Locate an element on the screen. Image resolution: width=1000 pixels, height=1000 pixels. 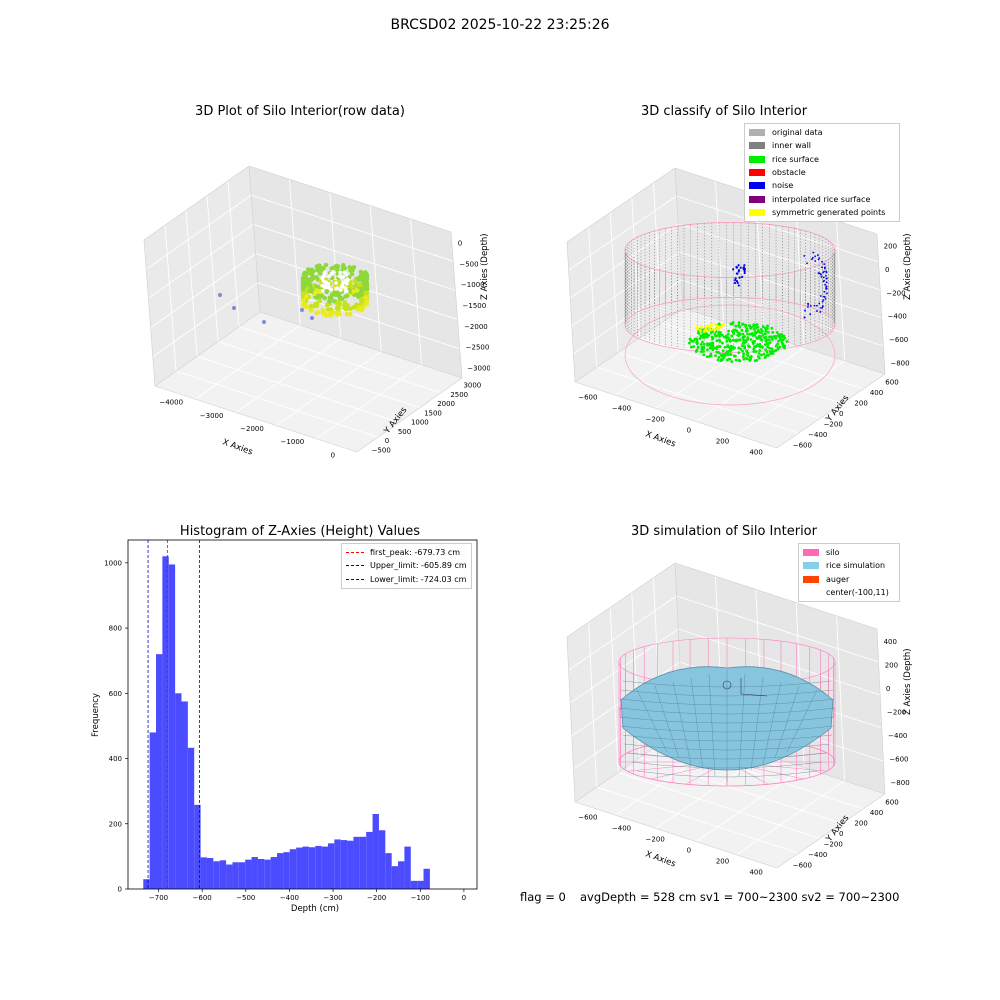
p4-rice-mesh-line is located at coordinates (772, 723).